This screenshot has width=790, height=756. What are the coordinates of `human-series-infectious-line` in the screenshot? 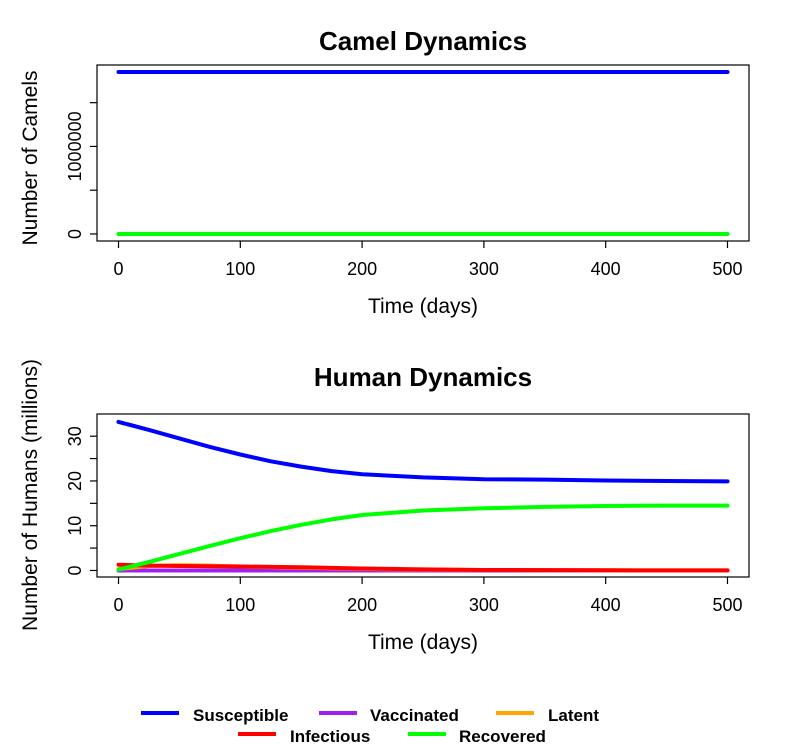 It's located at (423, 567).